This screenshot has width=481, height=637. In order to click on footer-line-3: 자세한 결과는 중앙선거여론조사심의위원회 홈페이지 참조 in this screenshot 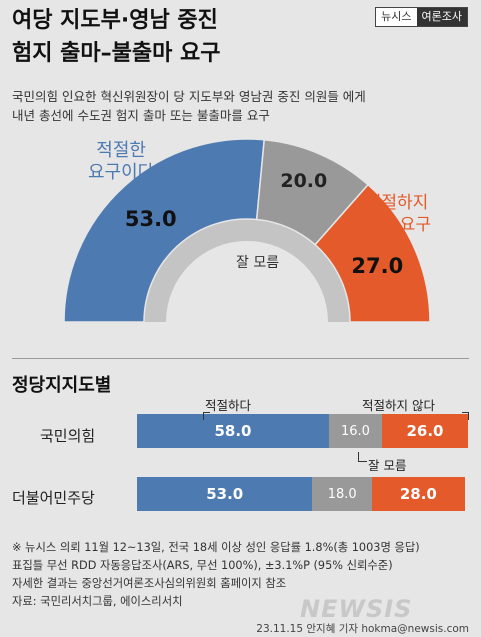, I will do `click(149, 583)`.